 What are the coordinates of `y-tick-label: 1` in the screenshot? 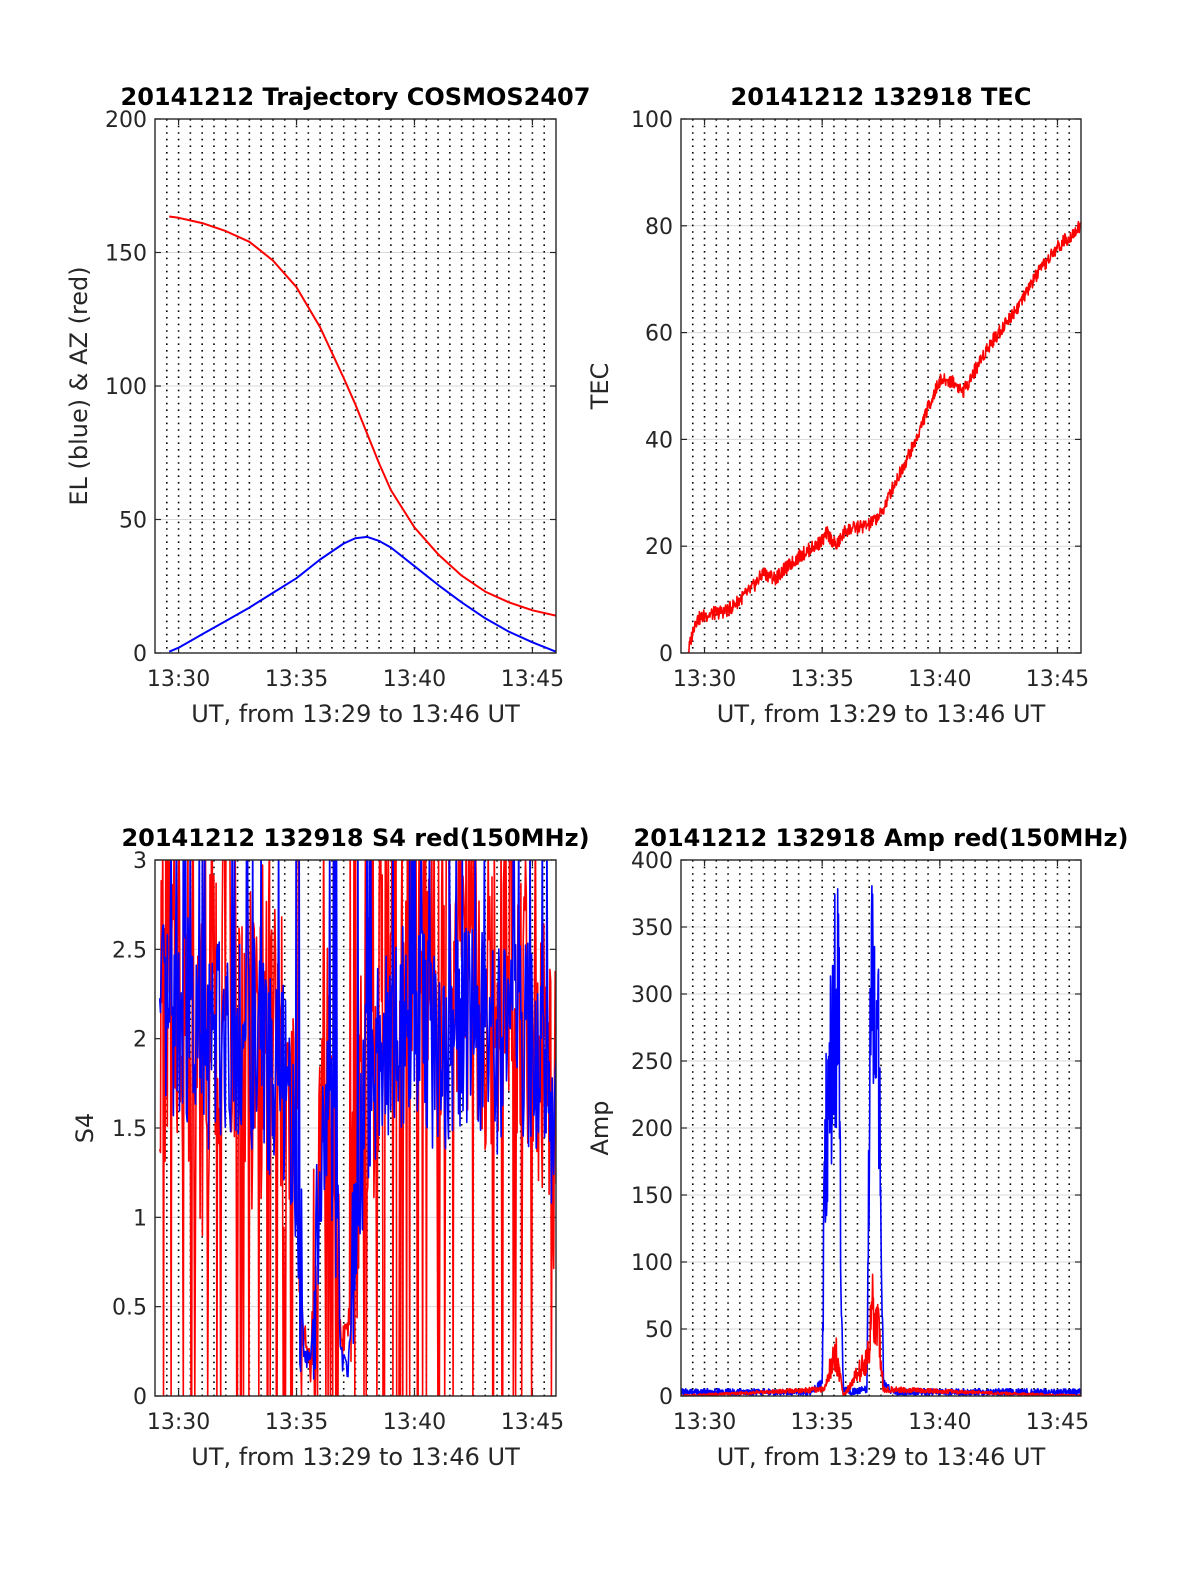 It's located at (140, 1218).